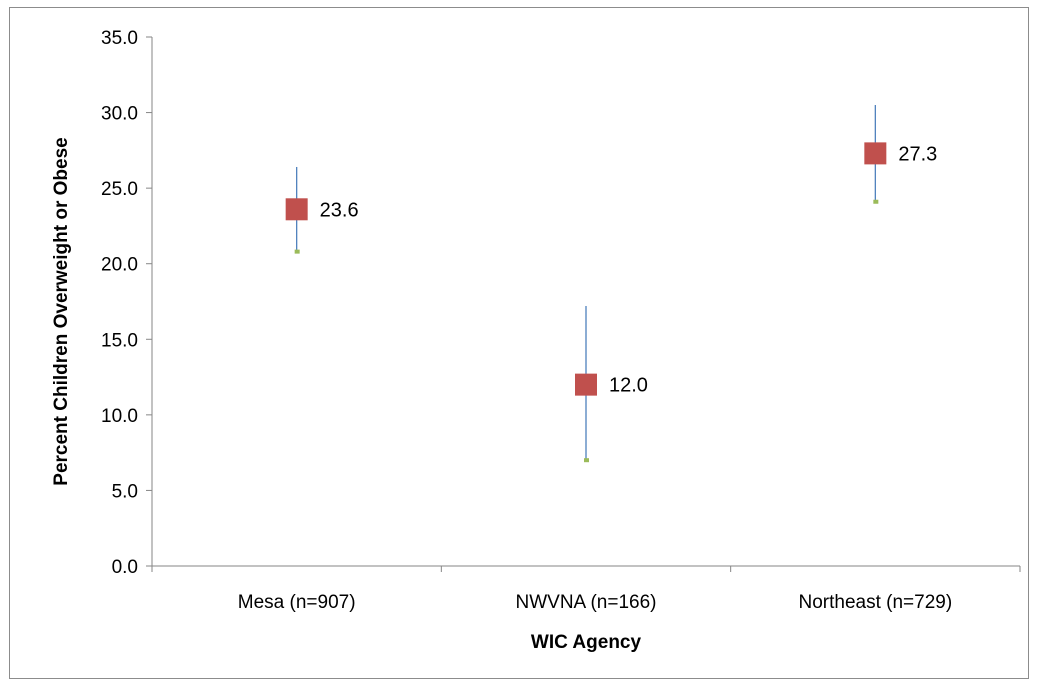  Describe the element at coordinates (125, 491) in the screenshot. I see `y-tick-label: 5.0` at that location.